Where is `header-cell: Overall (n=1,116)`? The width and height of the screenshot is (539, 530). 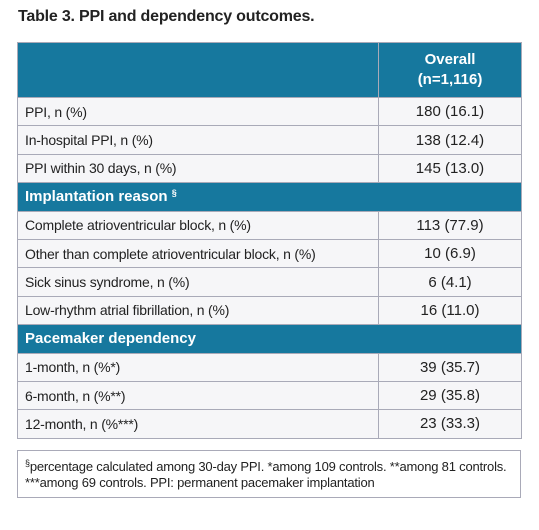
header-cell: Overall (n=1,116) is located at coordinates (450, 70).